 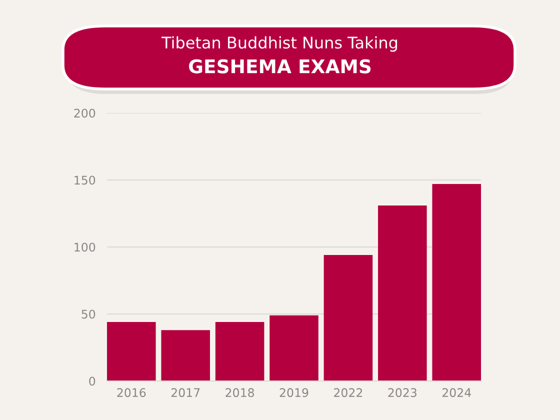 I want to click on x-tick-label: 2022, so click(x=348, y=393).